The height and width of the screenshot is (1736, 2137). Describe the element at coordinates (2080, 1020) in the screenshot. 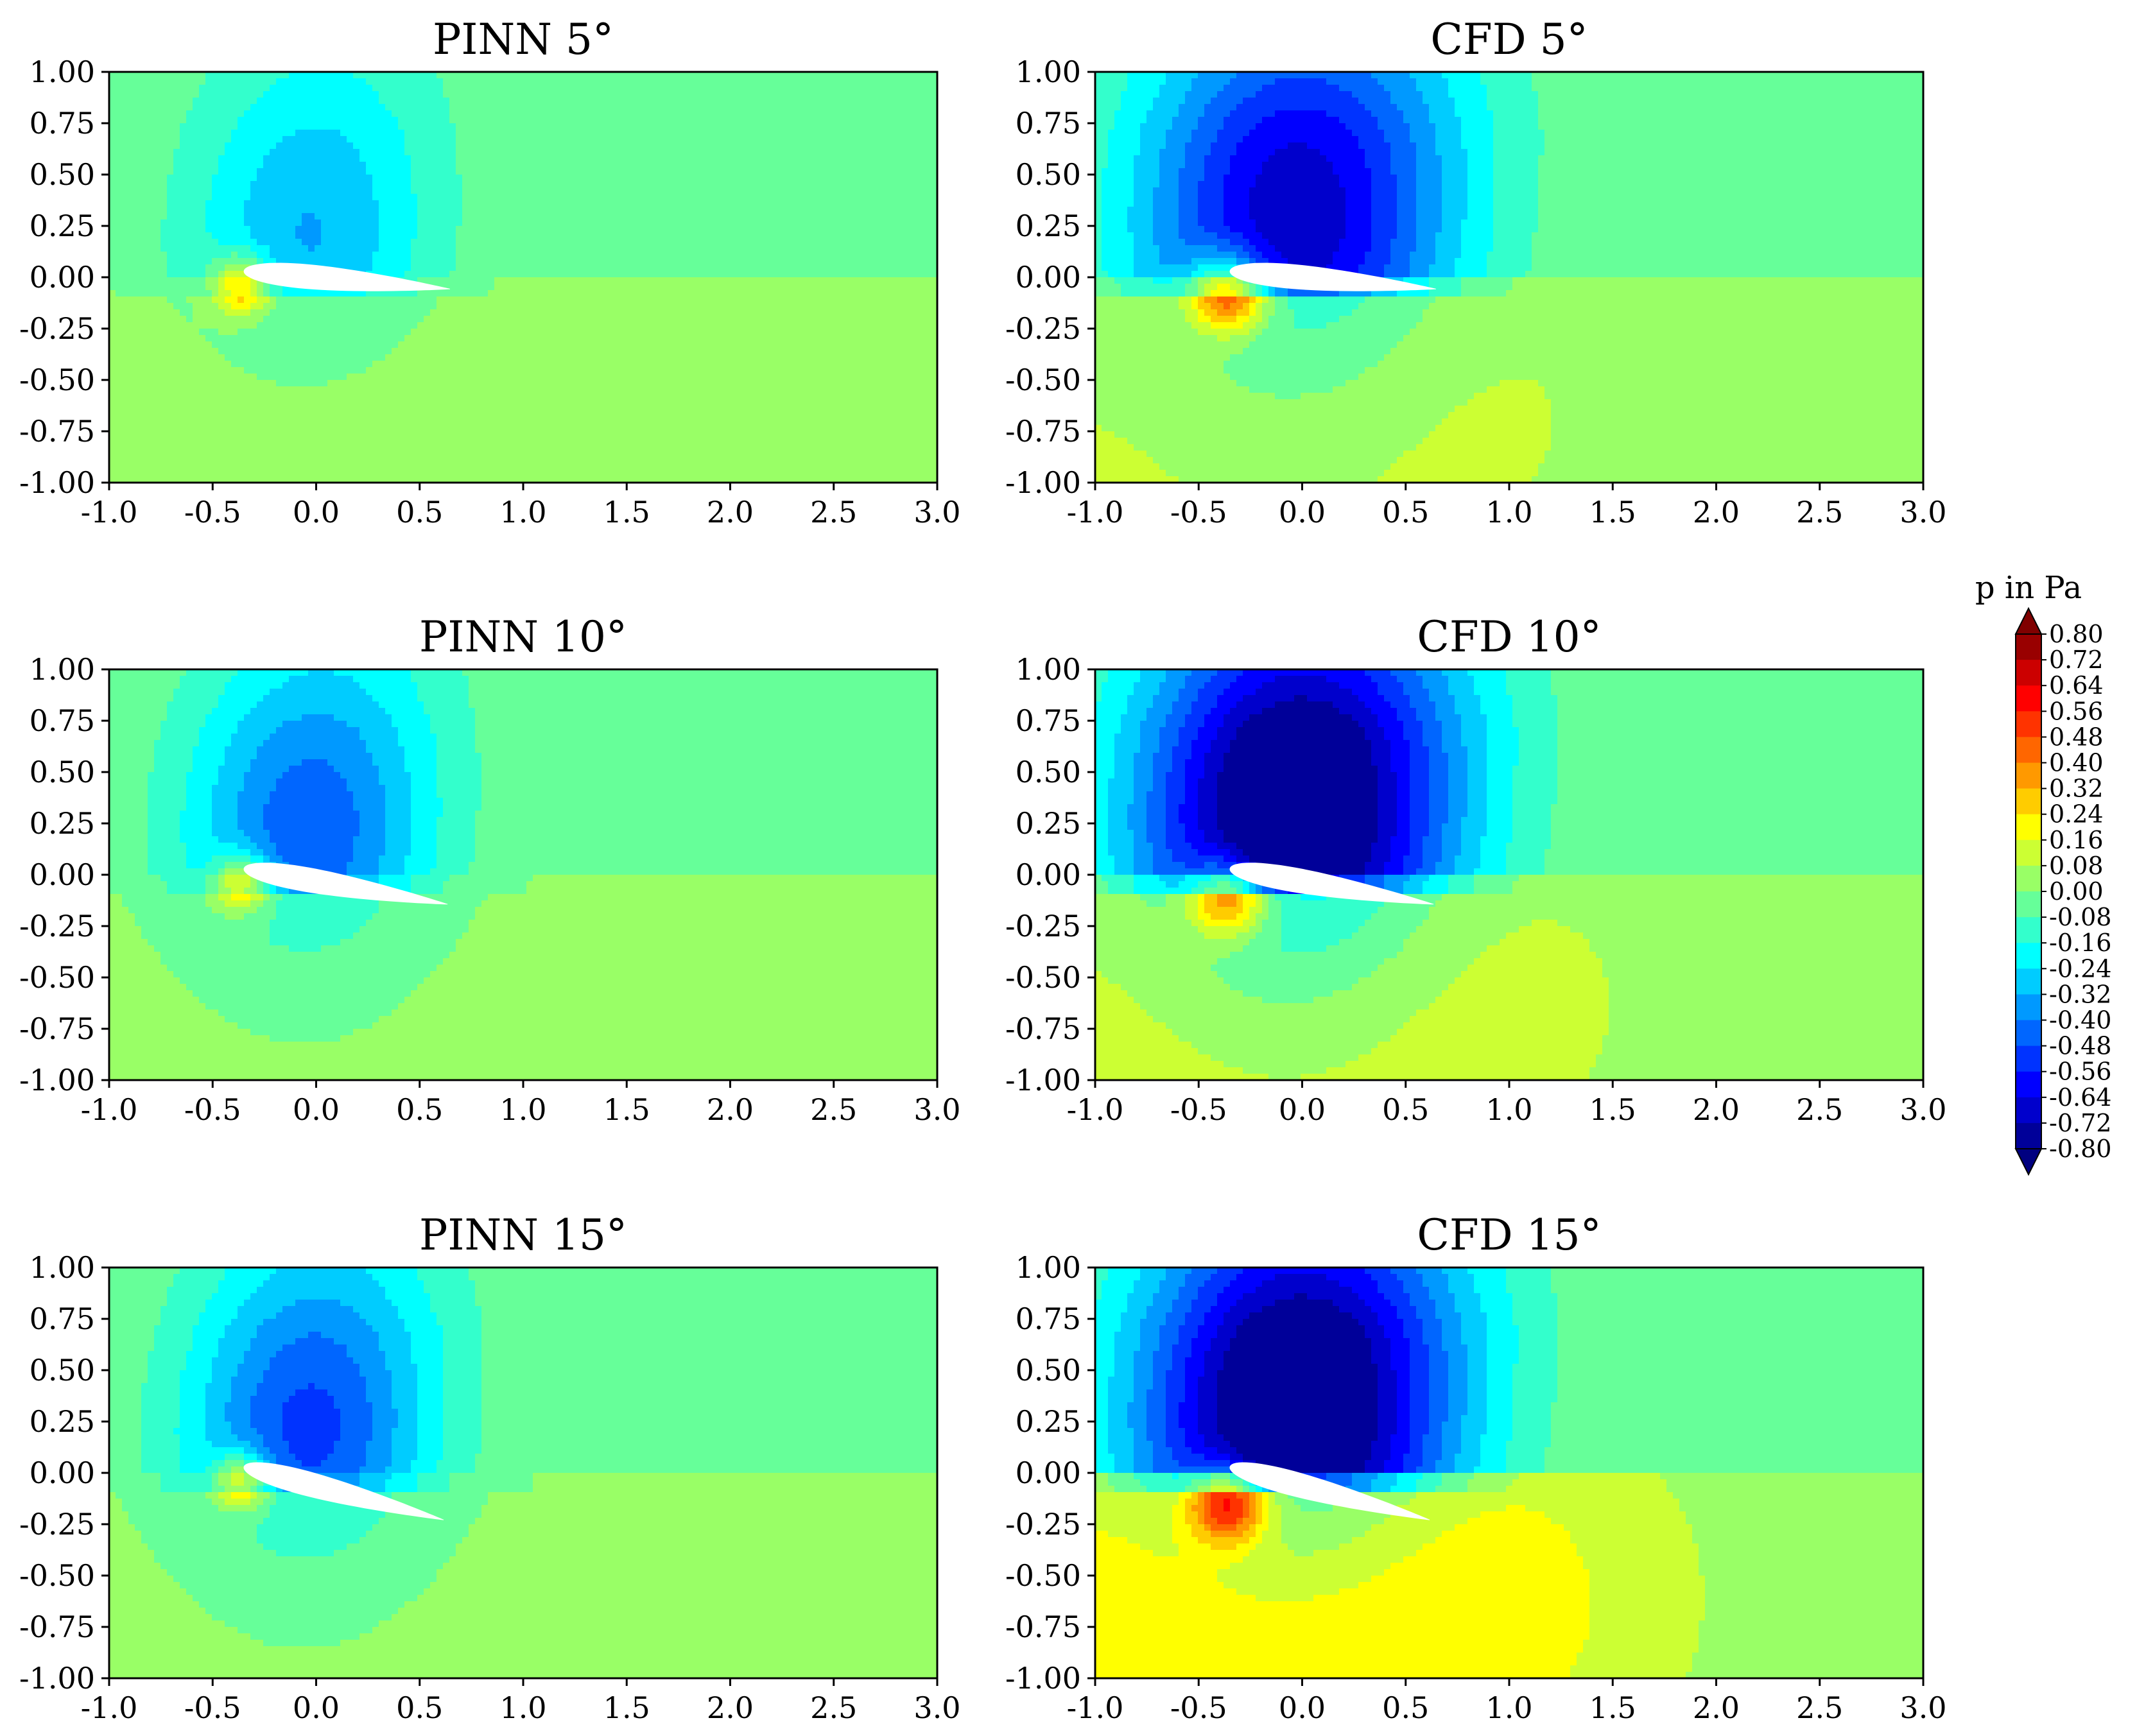

I see `colorbar-tick-label: -0.40` at that location.